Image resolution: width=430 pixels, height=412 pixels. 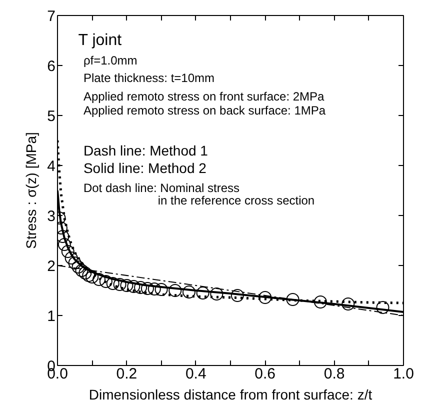 I want to click on y-tick-label: 2, so click(x=51, y=266).